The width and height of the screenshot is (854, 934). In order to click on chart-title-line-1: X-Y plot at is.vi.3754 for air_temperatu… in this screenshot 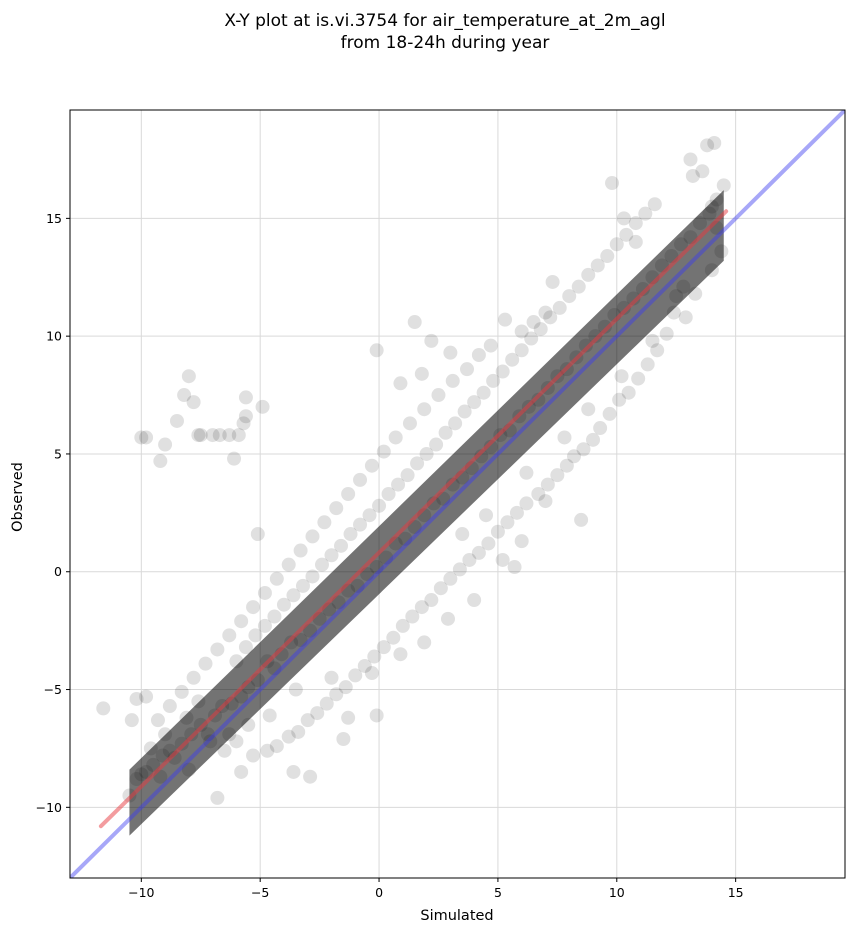, I will do `click(444, 21)`.